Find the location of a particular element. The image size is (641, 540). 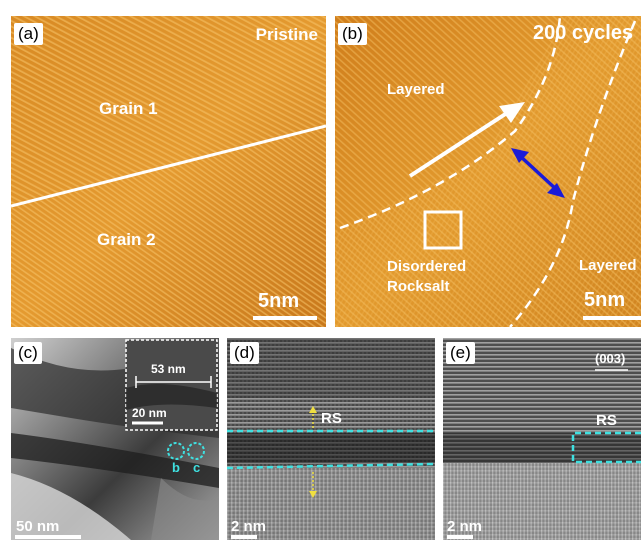

rs-boundary-bottom is located at coordinates (331, 466).